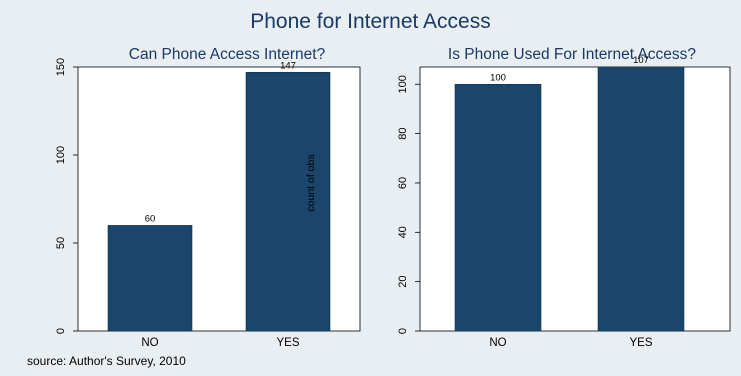 This screenshot has height=376, width=741. Describe the element at coordinates (403, 331) in the screenshot. I see `right-y-tick-label: 0` at that location.